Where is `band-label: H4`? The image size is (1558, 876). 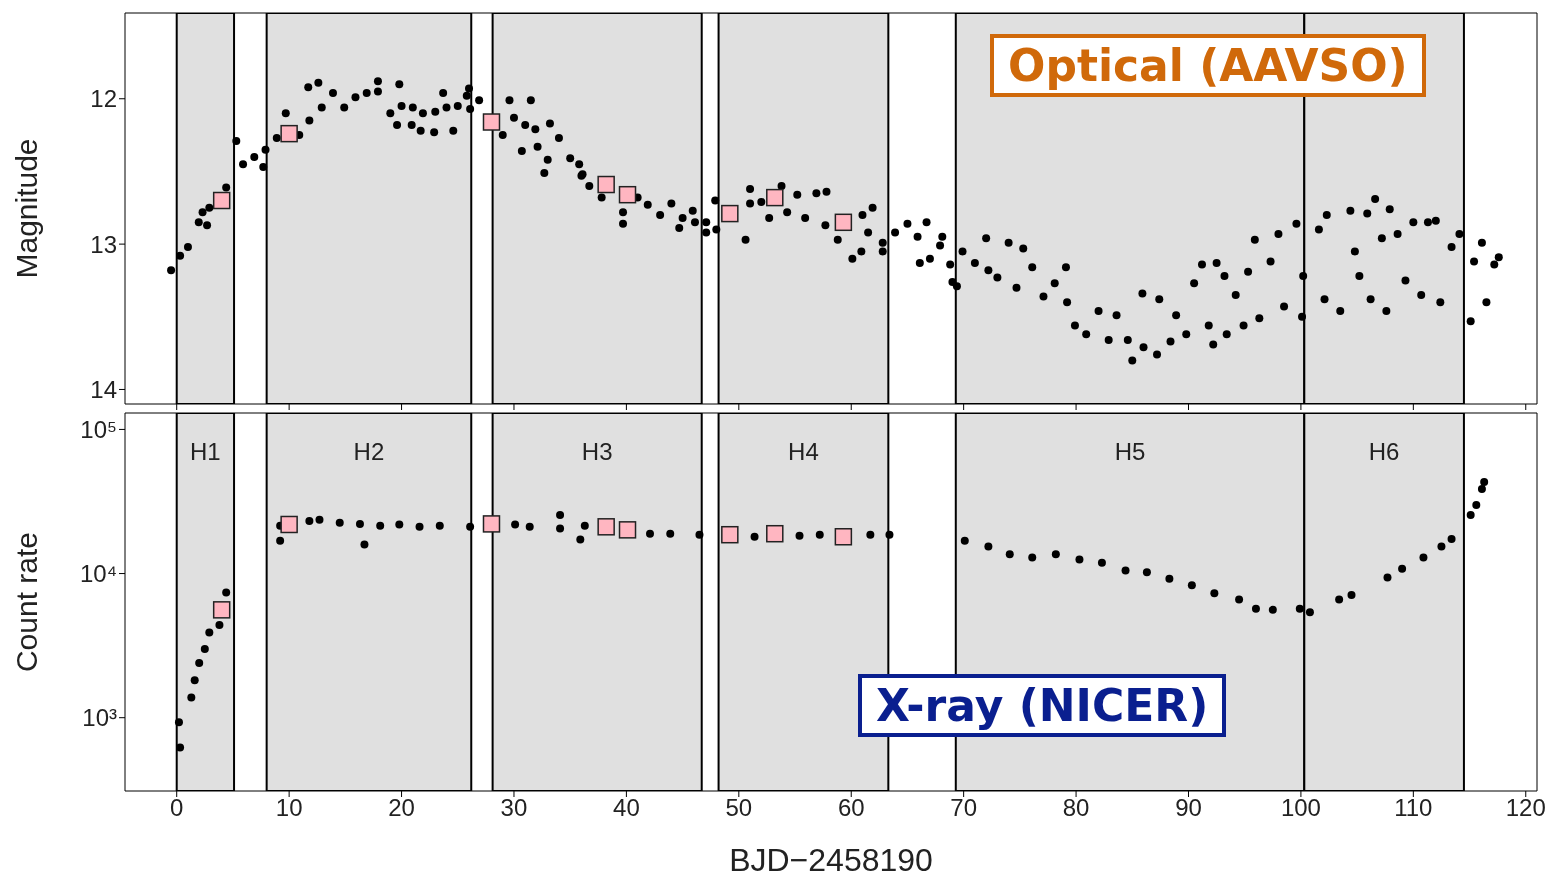 band-label: H4 is located at coordinates (803, 452).